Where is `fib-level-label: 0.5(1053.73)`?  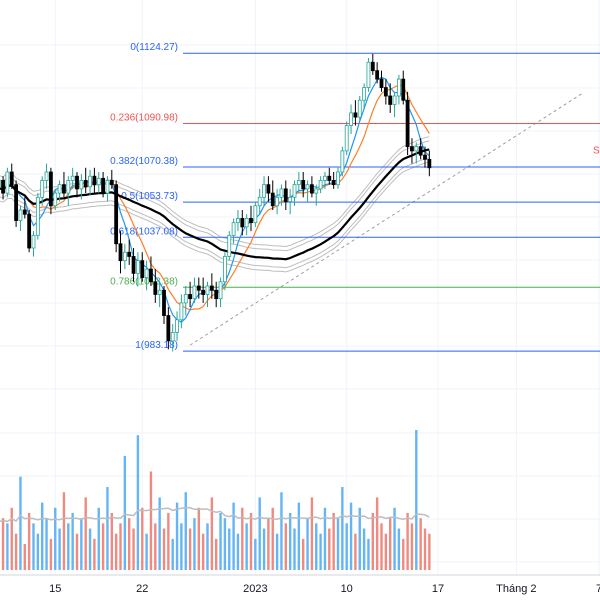 fib-level-label: 0.5(1053.73) is located at coordinates (149, 196).